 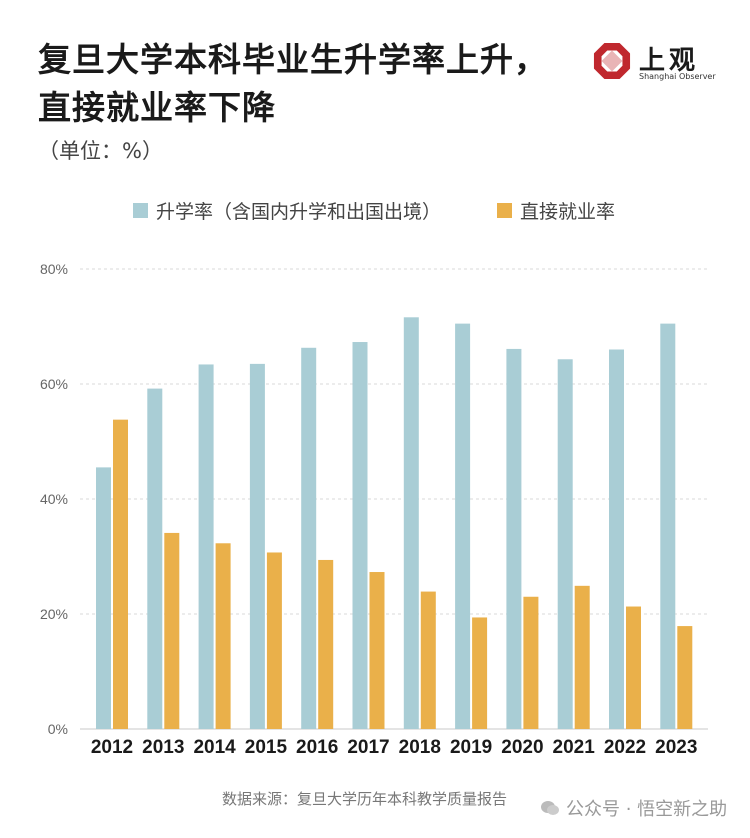 I want to click on bar-employment-2013, so click(x=172, y=630).